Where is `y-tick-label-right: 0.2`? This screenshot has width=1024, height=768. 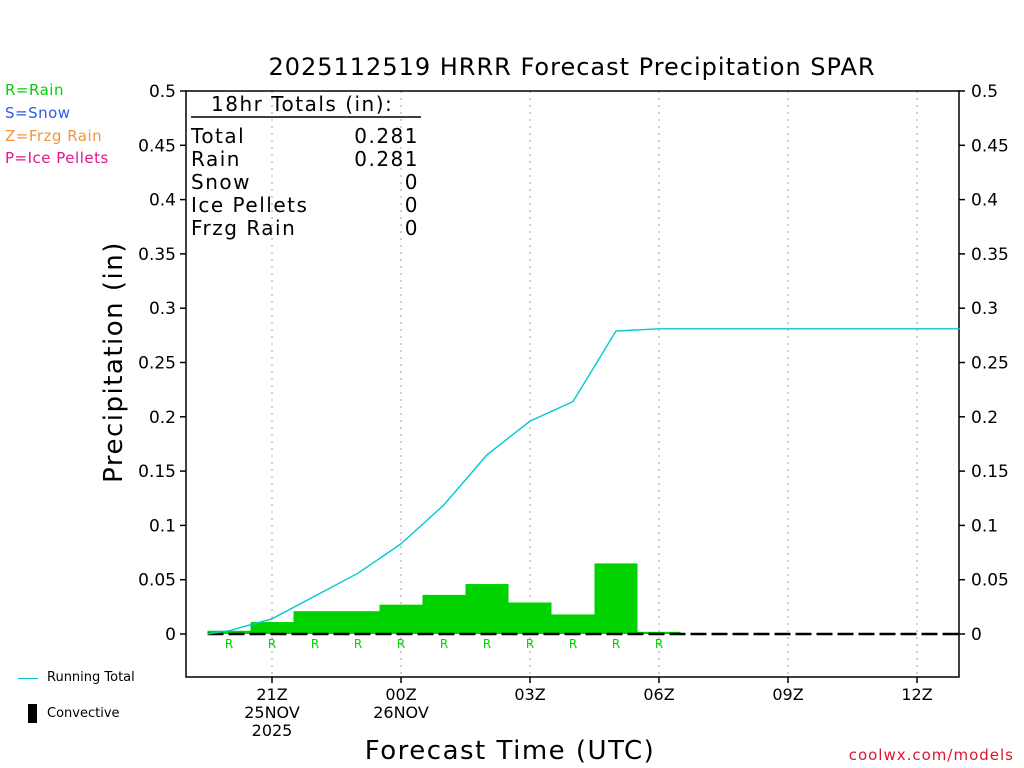
y-tick-label-right: 0.2 is located at coordinates (984, 418).